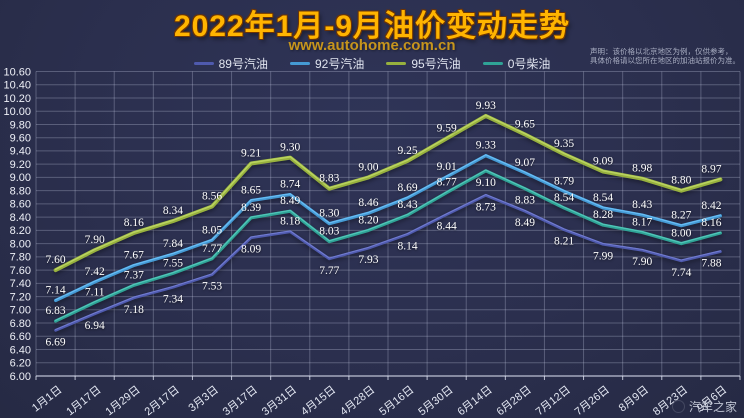 The height and width of the screenshot is (418, 744). Describe the element at coordinates (95, 272) in the screenshot. I see `point-value-label: 7.42` at that location.